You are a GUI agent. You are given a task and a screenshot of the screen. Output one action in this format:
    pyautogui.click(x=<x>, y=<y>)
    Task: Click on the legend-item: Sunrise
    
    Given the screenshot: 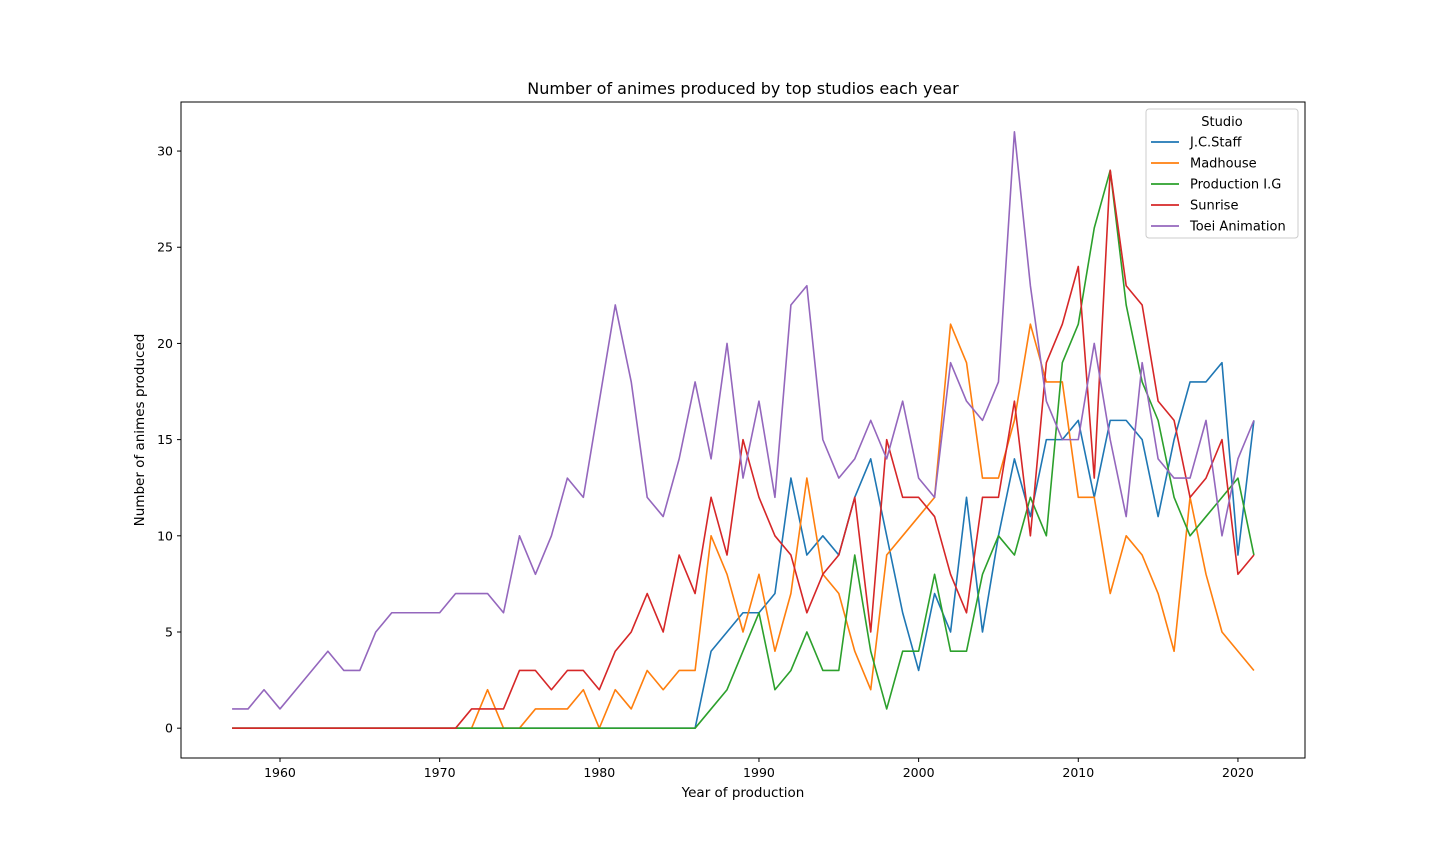 What is the action you would take?
    pyautogui.click(x=1194, y=206)
    